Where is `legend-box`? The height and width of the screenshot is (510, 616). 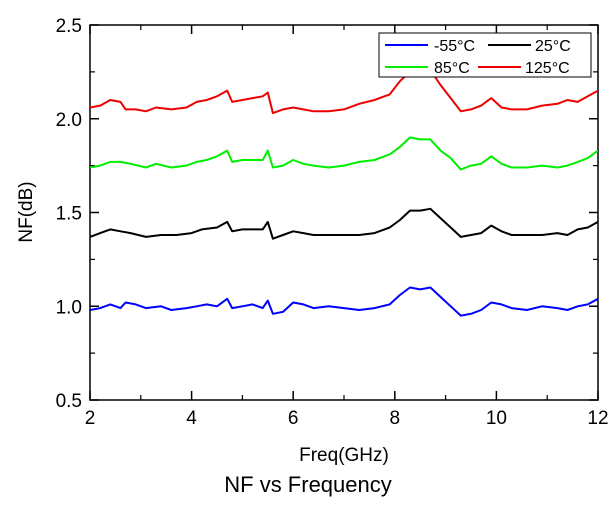
legend-box is located at coordinates (485, 55).